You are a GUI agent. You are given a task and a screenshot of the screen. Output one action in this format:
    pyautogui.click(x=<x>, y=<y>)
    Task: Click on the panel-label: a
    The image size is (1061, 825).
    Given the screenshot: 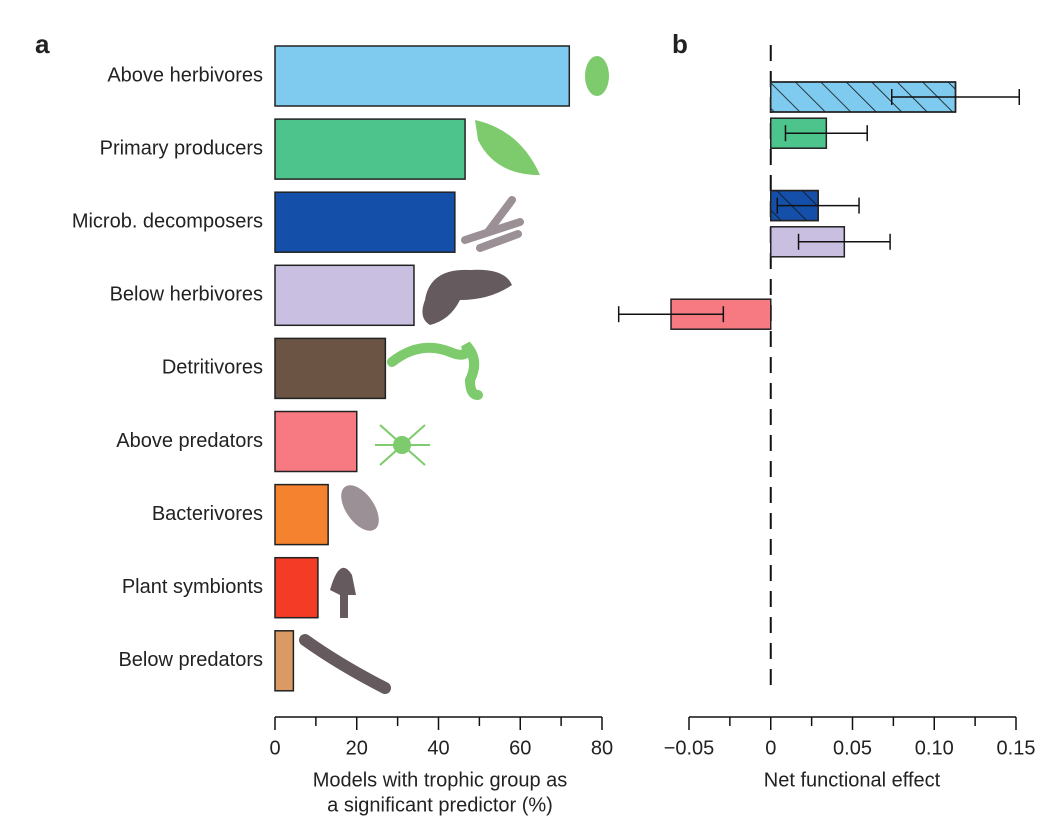 What is the action you would take?
    pyautogui.click(x=42, y=44)
    